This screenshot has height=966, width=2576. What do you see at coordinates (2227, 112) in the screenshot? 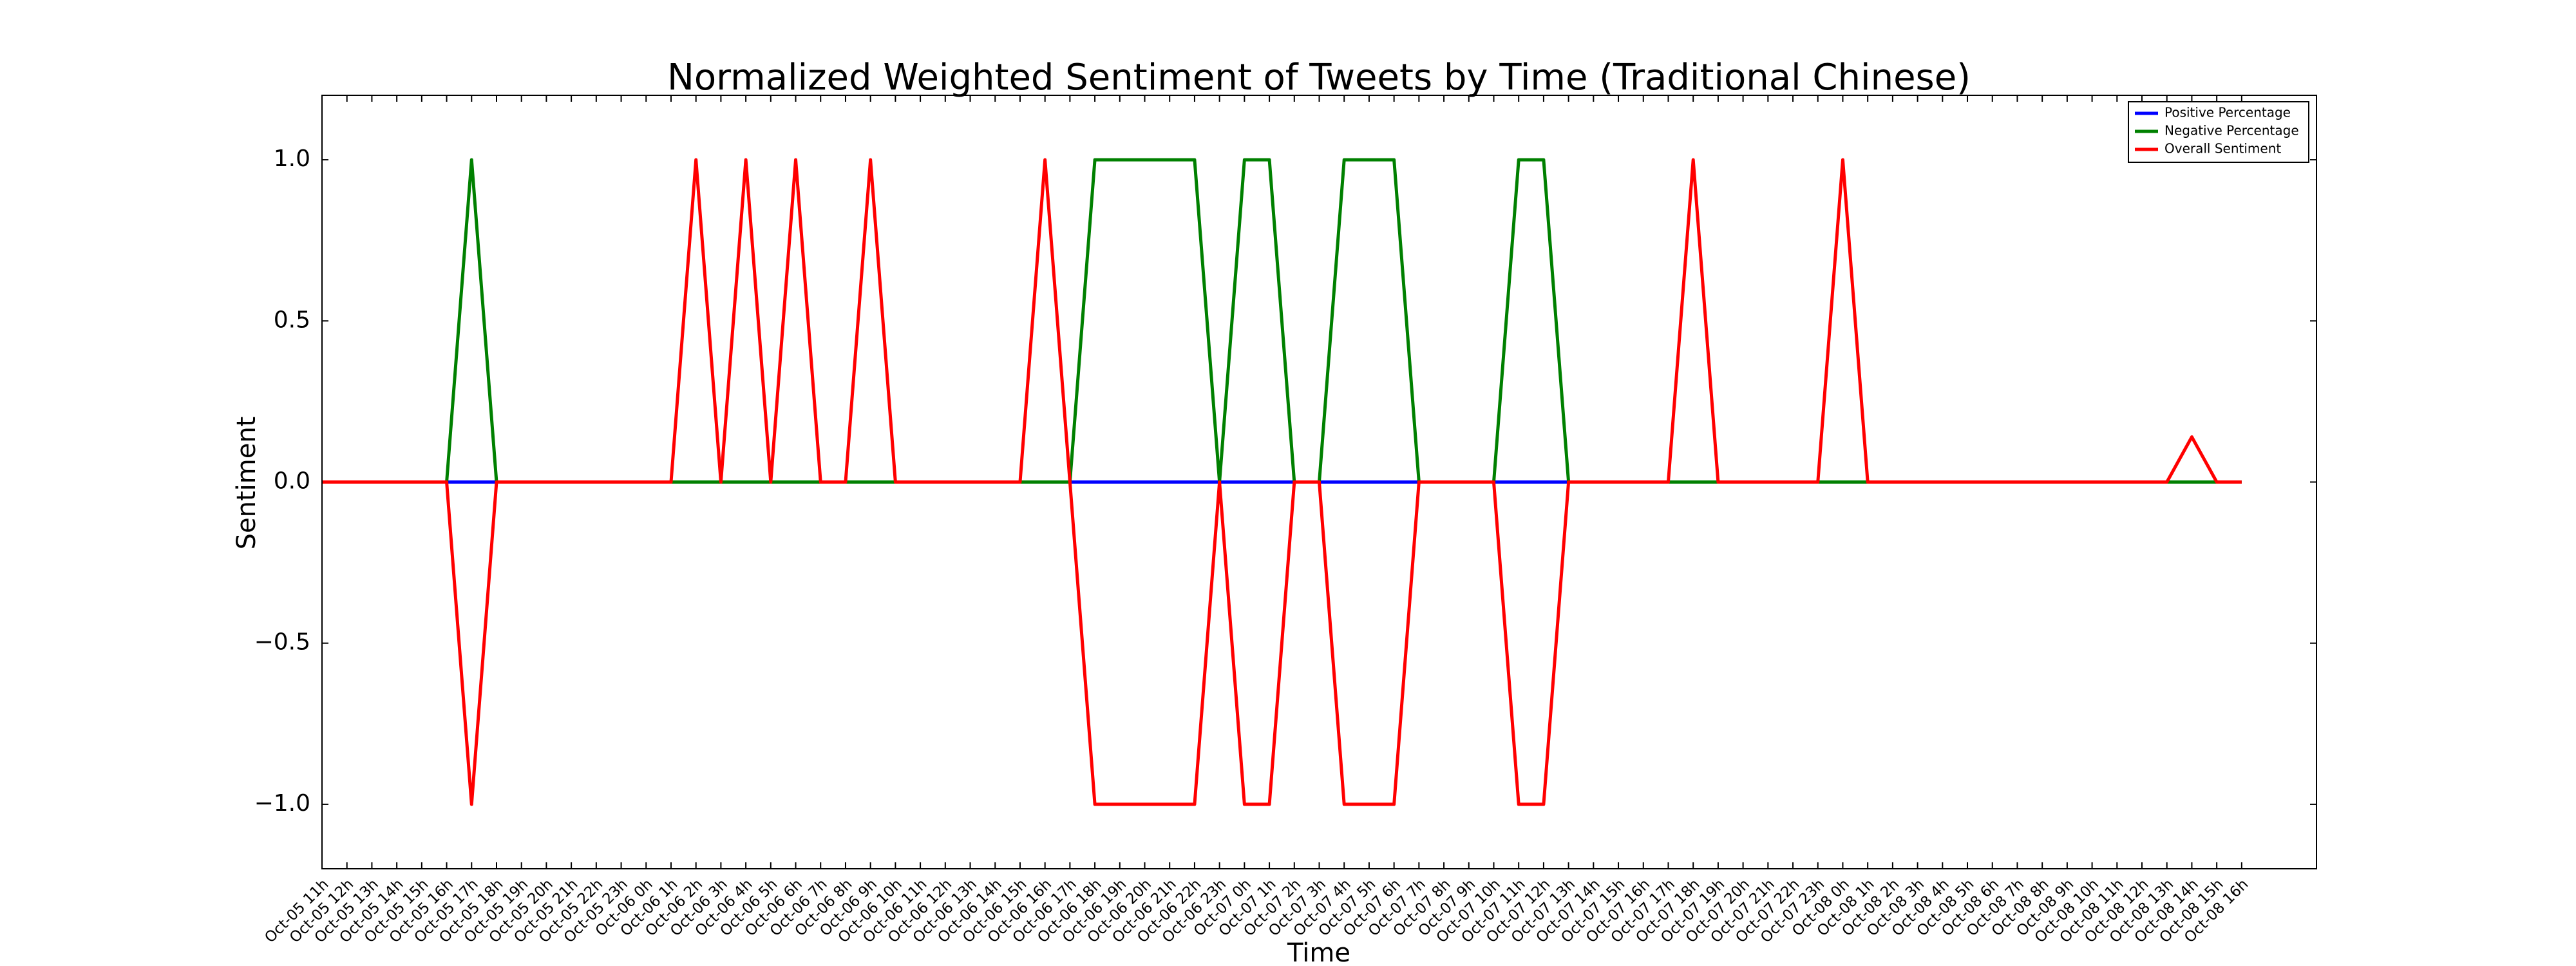
I see `legend-label: Positive Percentage` at bounding box center [2227, 112].